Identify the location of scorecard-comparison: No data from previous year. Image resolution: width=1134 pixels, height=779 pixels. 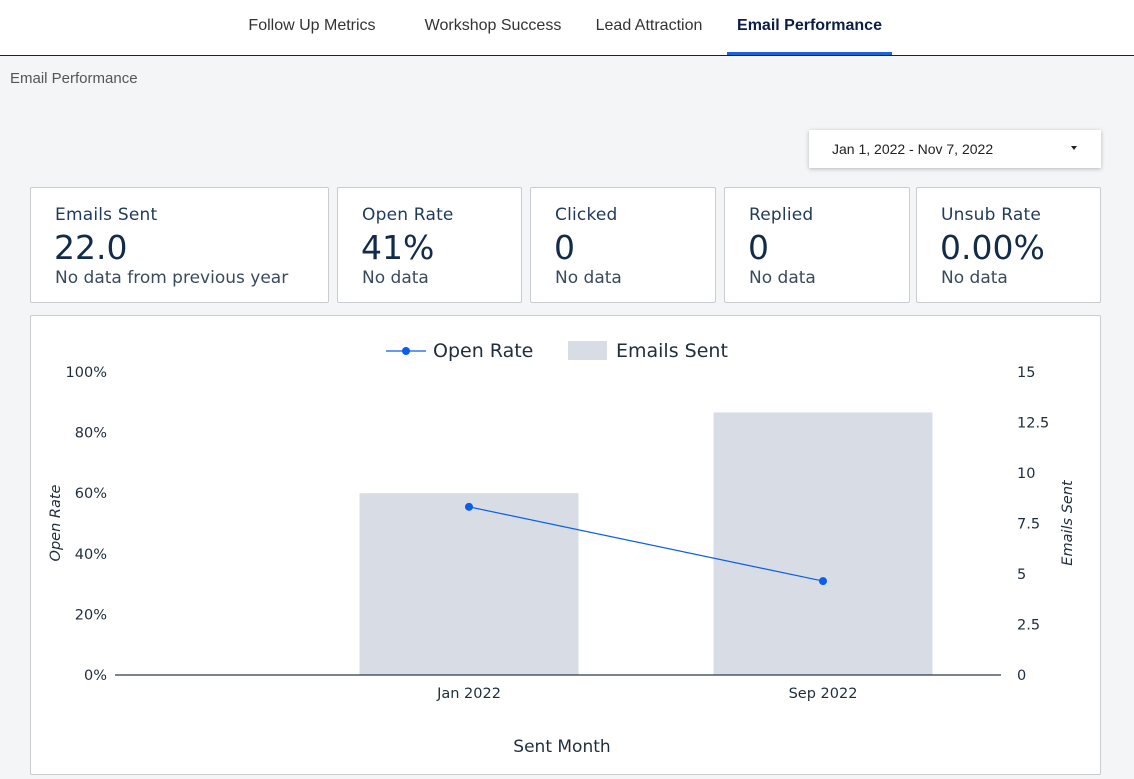
(172, 278).